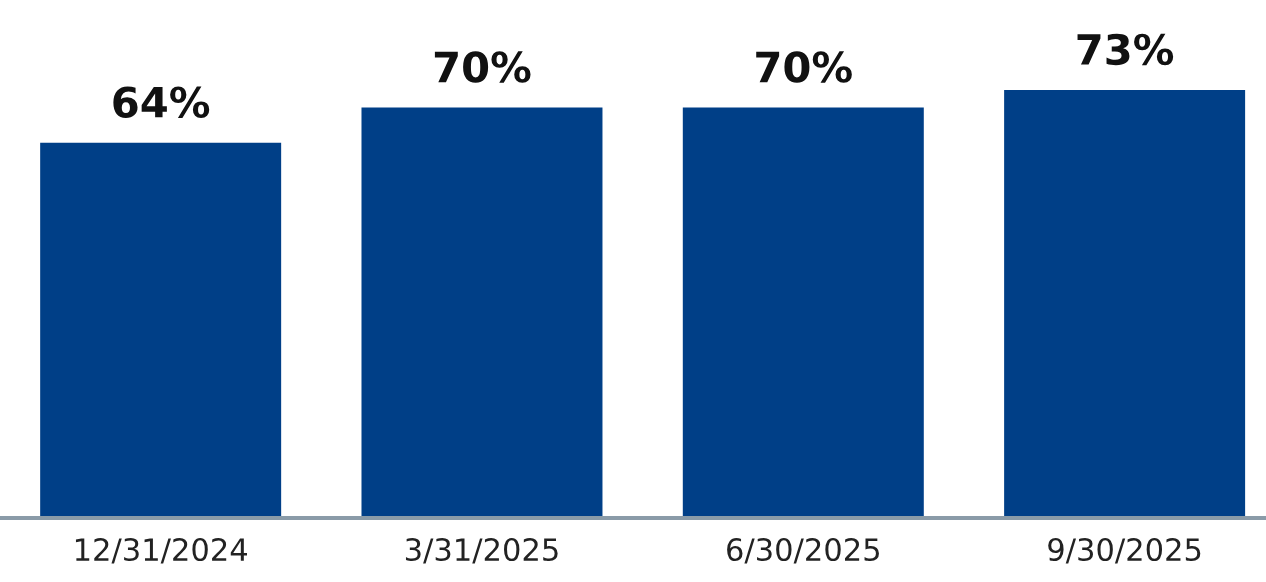 This screenshot has width=1266, height=582. Describe the element at coordinates (803, 550) in the screenshot. I see `x-tick-label: 6/30/2025` at that location.